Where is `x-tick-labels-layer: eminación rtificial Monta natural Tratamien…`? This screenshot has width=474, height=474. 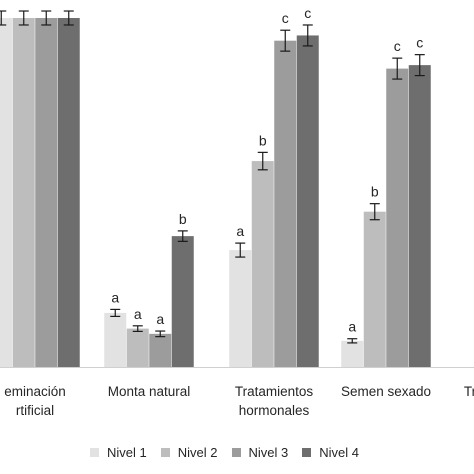 x-tick-labels-layer: eminación rtificial Monta natural Tratamien… is located at coordinates (239, 401).